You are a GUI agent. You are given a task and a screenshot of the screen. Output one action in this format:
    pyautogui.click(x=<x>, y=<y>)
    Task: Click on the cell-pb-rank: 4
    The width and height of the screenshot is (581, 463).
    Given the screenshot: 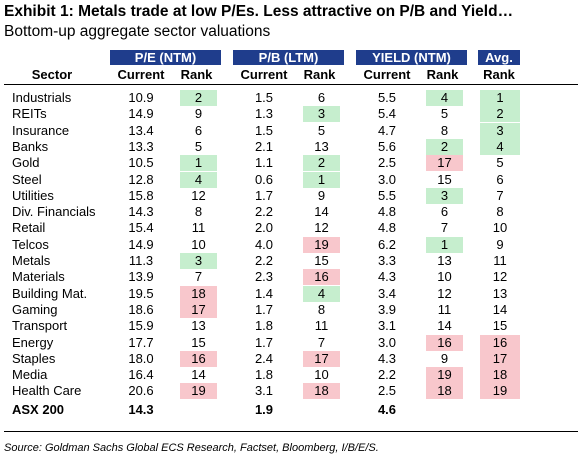 What is the action you would take?
    pyautogui.click(x=321, y=293)
    